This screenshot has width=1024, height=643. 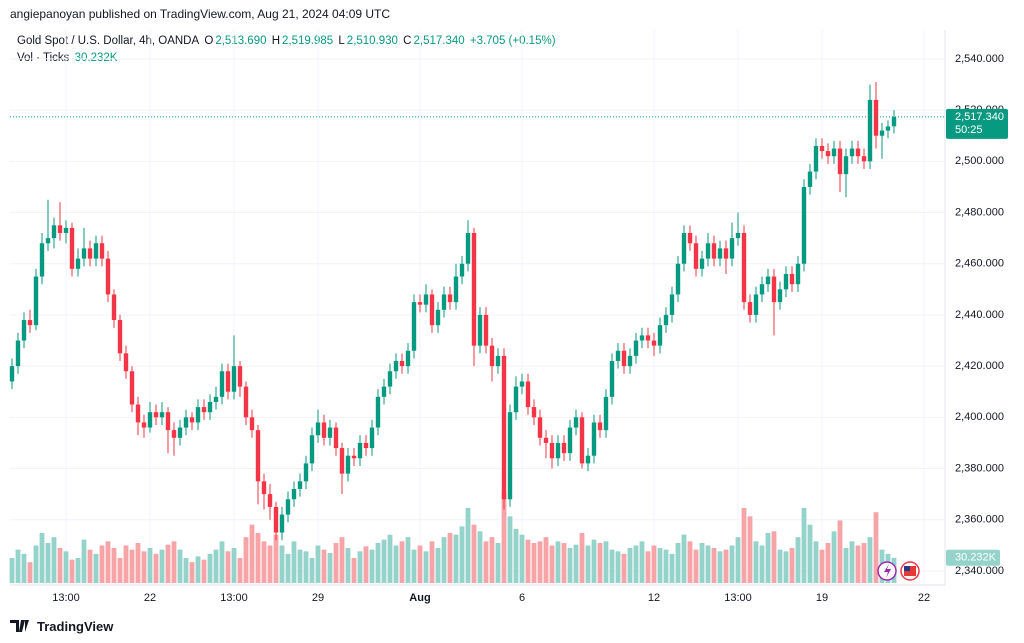 What do you see at coordinates (887, 571) in the screenshot?
I see `event-icon-bolt` at bounding box center [887, 571].